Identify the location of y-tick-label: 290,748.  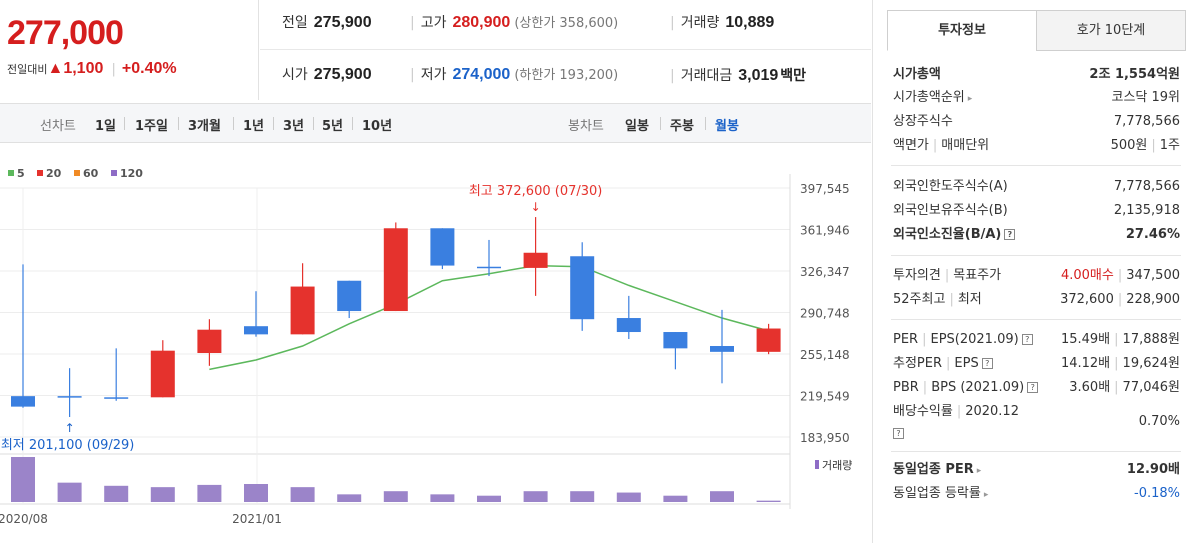
(825, 313).